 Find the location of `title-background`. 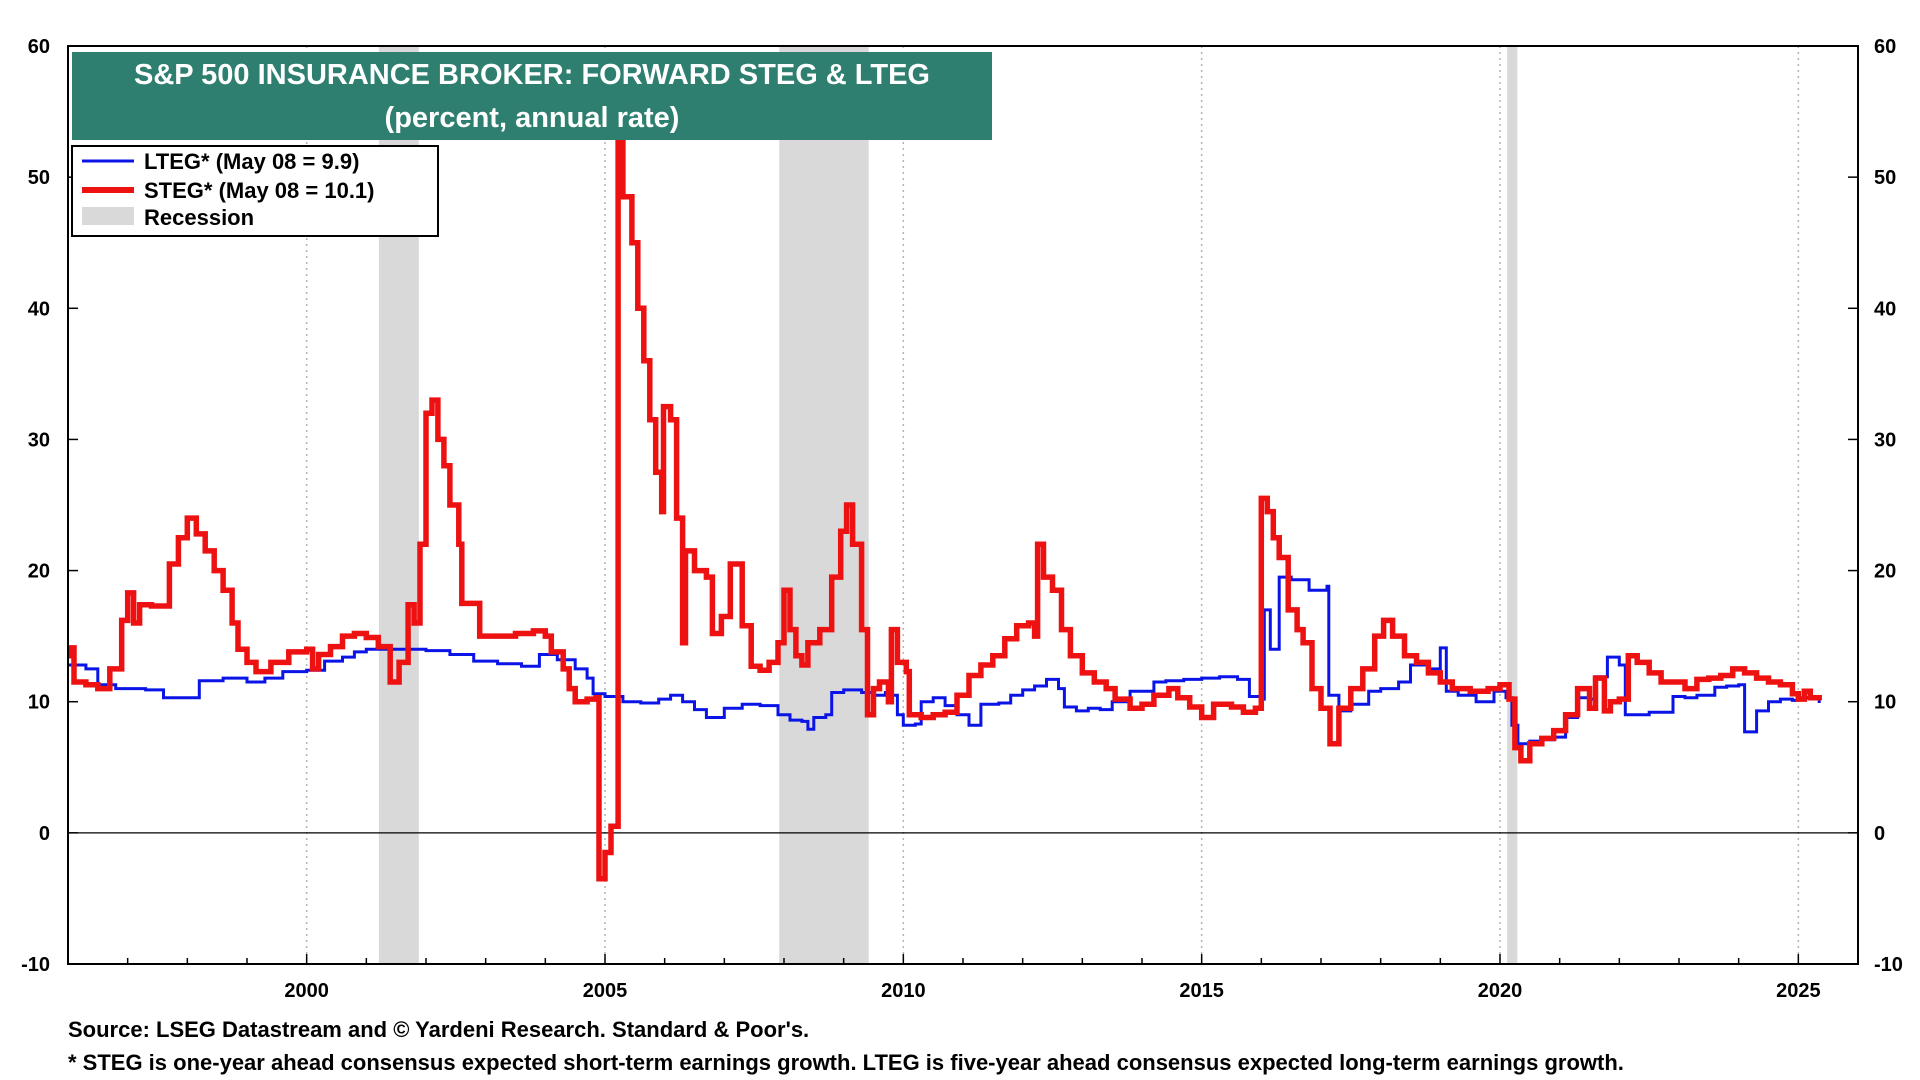

title-background is located at coordinates (532, 96).